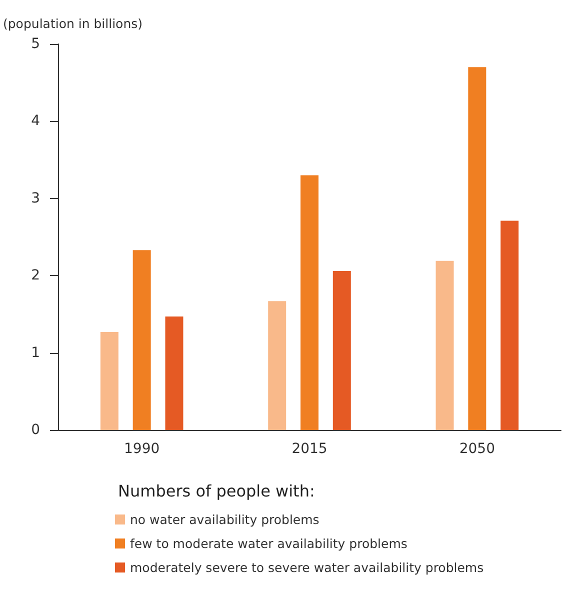 The height and width of the screenshot is (592, 569). I want to click on legend-label: few to moderate water availability problems, so click(269, 543).